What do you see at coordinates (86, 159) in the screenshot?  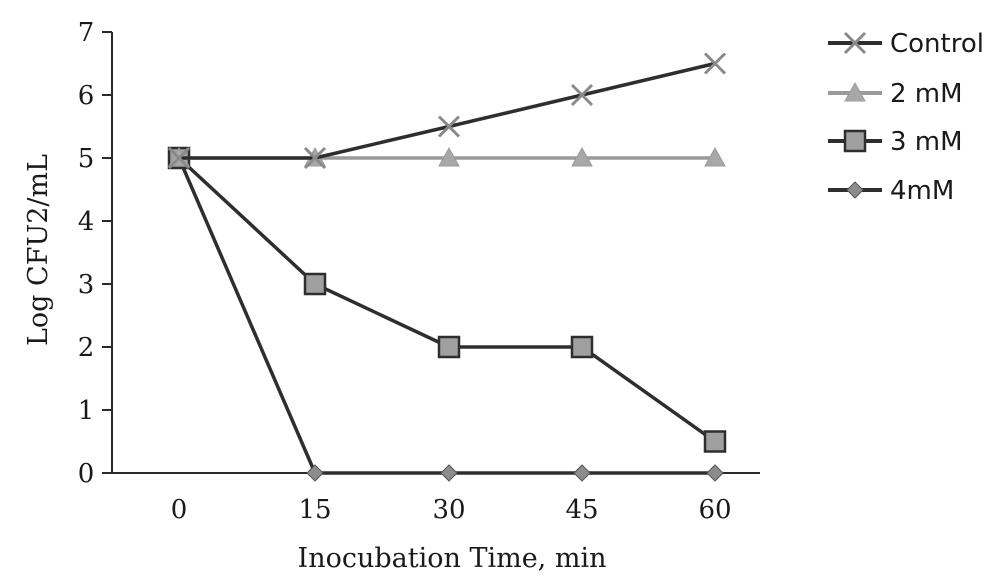 I see `y-tick-label: 5` at bounding box center [86, 159].